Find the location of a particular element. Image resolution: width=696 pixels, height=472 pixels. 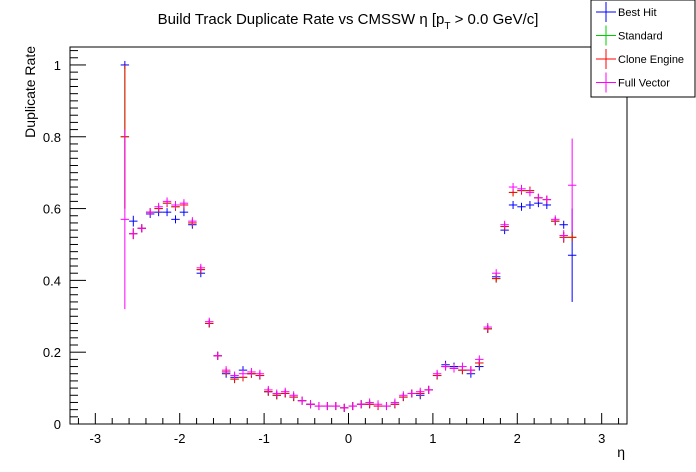

legend-item-clone-engine: Clone Engine is located at coordinates (640, 59).